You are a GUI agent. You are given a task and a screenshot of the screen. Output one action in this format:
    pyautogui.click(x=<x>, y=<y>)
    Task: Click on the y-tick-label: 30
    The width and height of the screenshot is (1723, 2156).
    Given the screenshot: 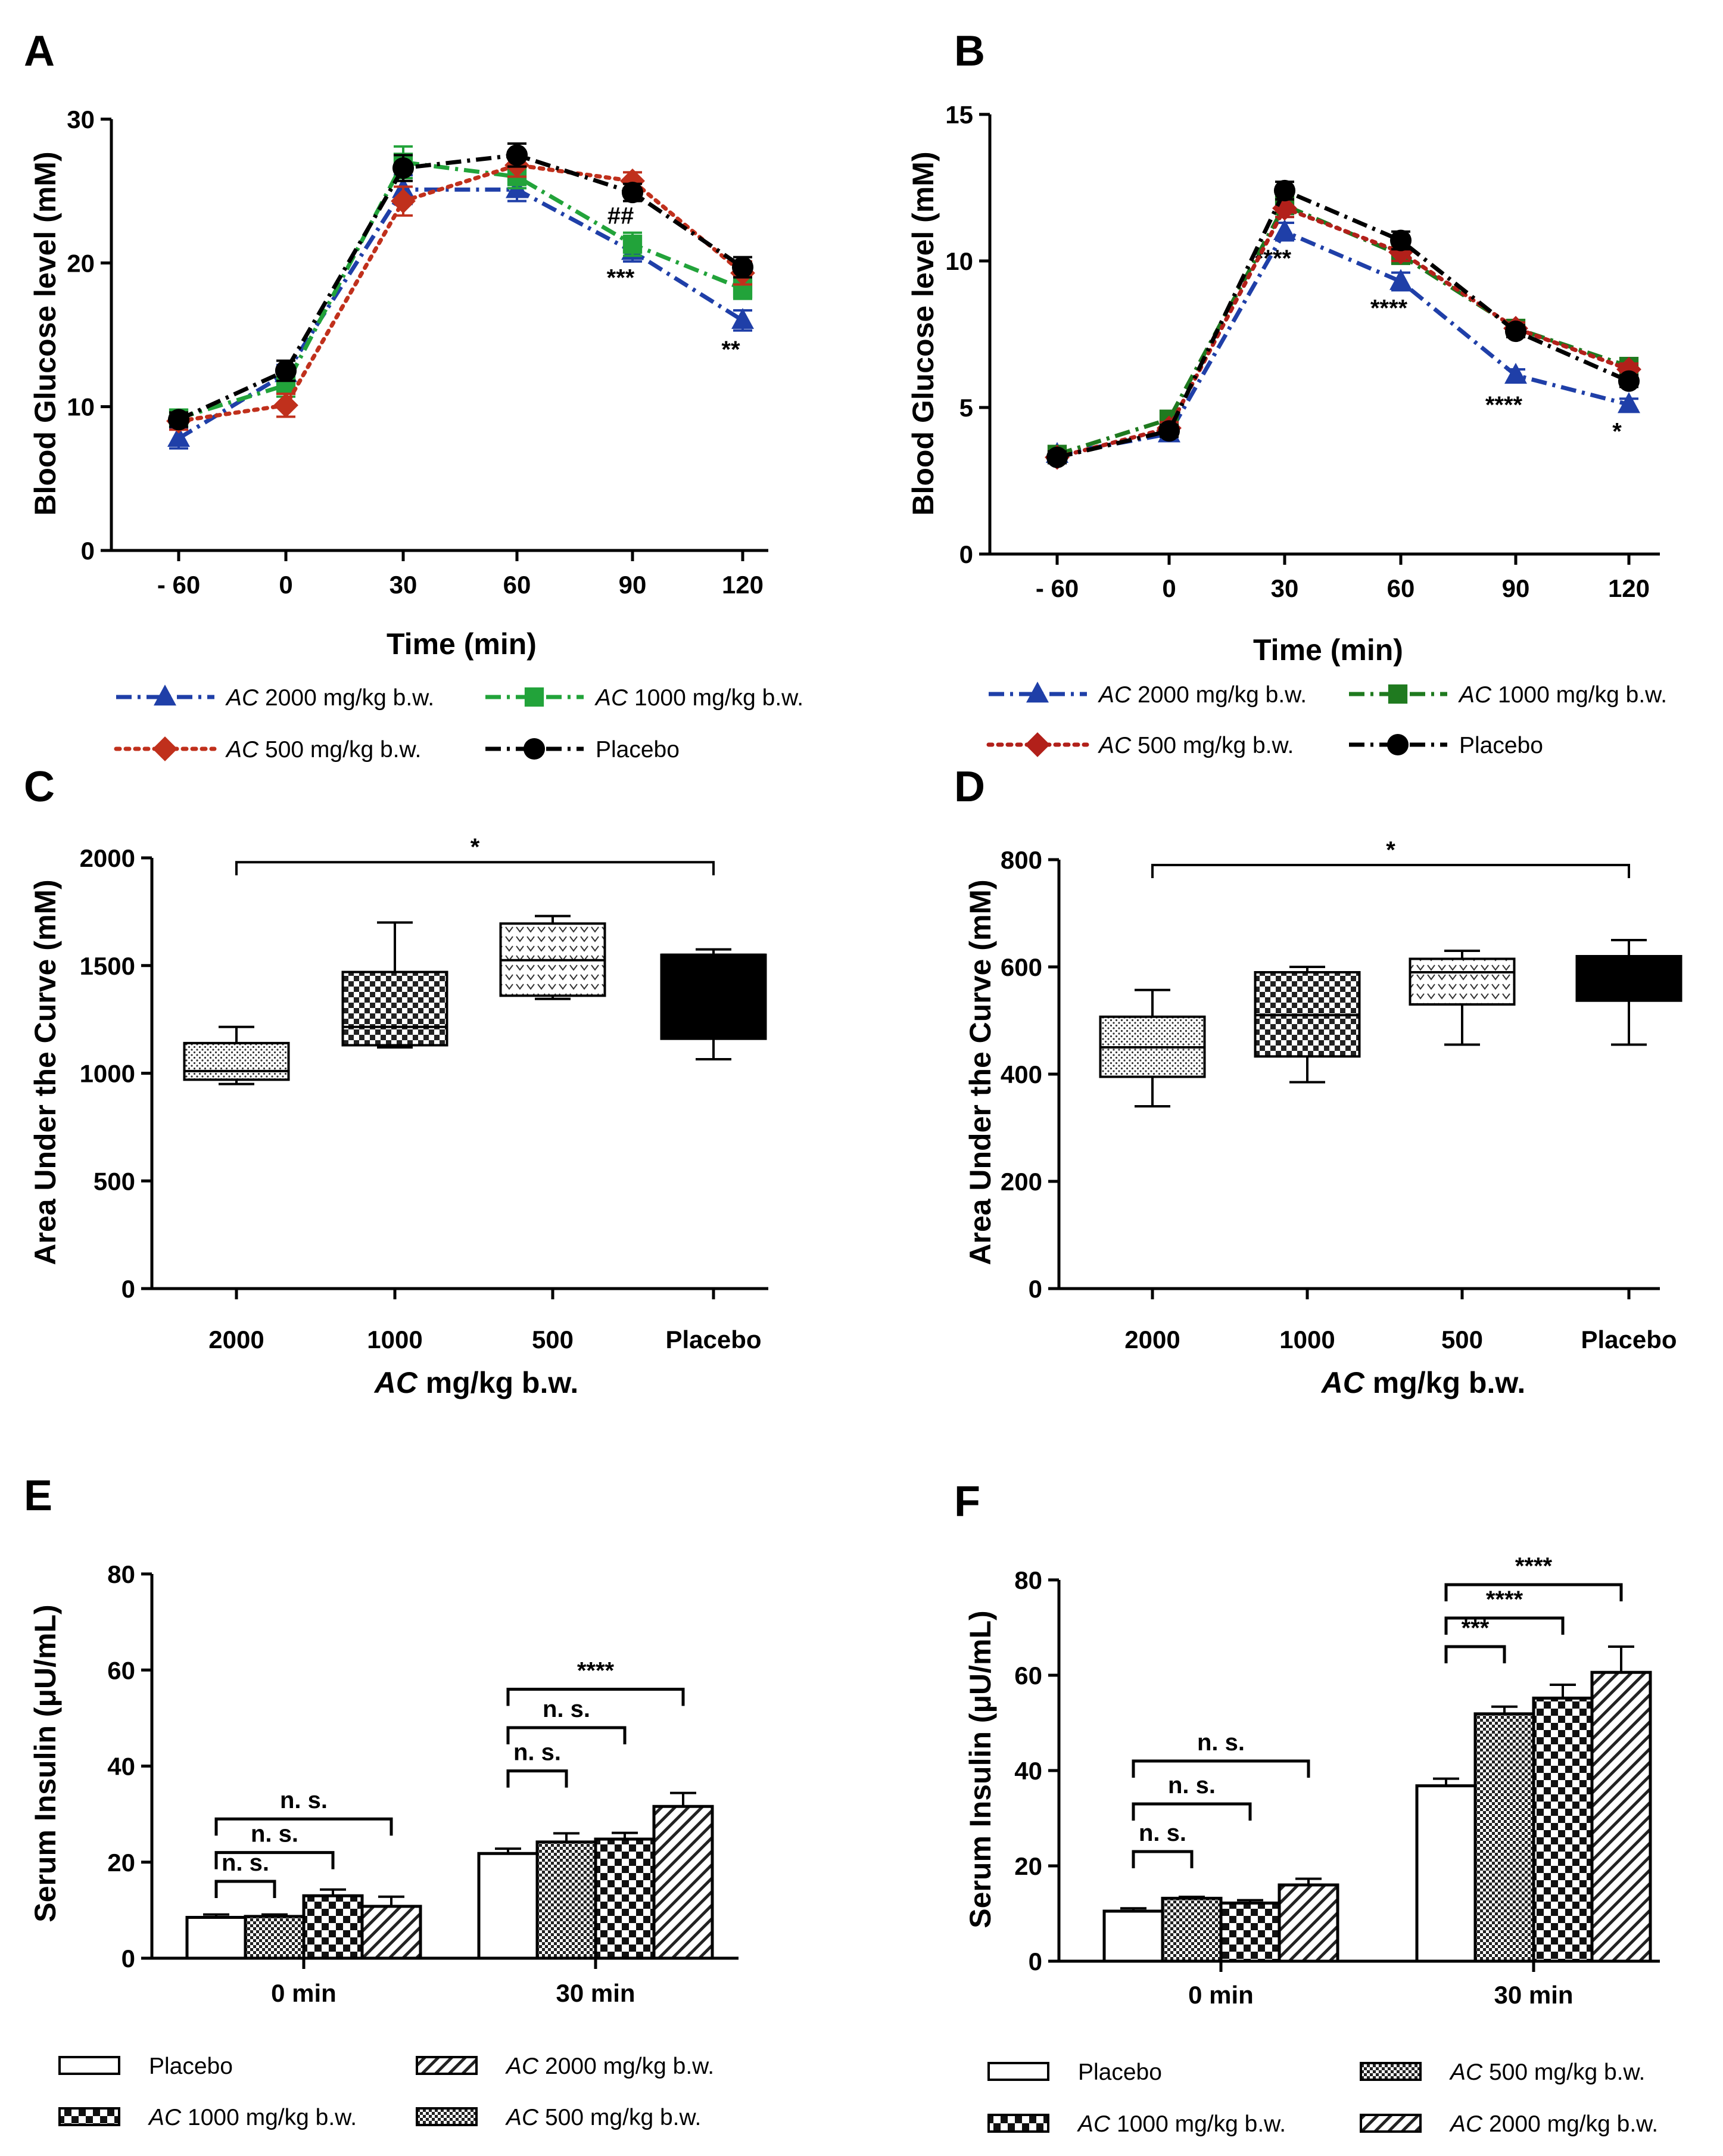 What is the action you would take?
    pyautogui.click(x=81, y=119)
    